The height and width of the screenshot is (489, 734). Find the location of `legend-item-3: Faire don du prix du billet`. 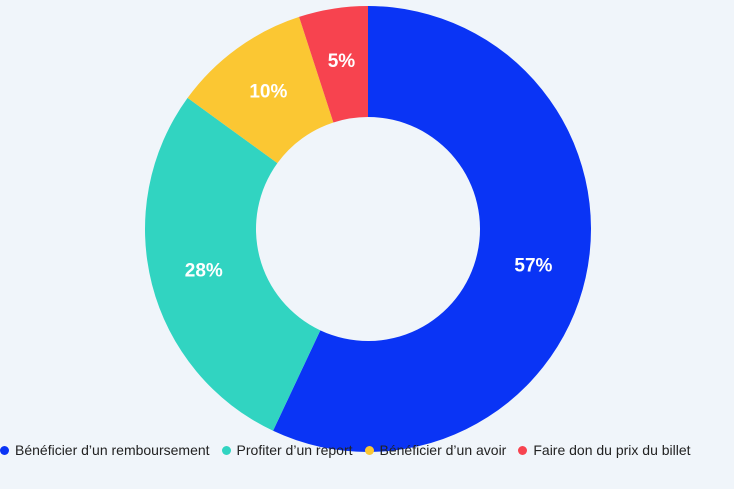

legend-item-3: Faire don du prix du billet is located at coordinates (604, 450).